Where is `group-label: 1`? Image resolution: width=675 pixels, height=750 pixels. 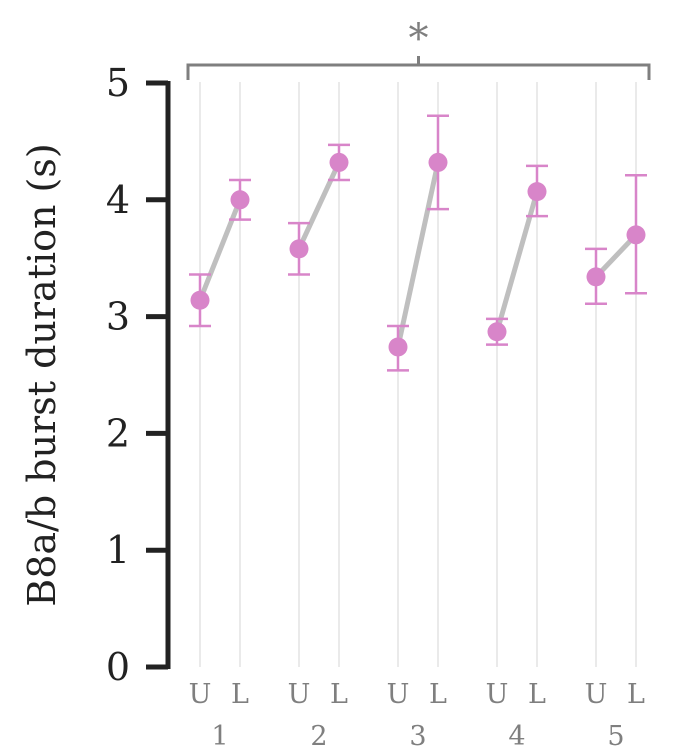 group-label: 1 is located at coordinates (219, 735).